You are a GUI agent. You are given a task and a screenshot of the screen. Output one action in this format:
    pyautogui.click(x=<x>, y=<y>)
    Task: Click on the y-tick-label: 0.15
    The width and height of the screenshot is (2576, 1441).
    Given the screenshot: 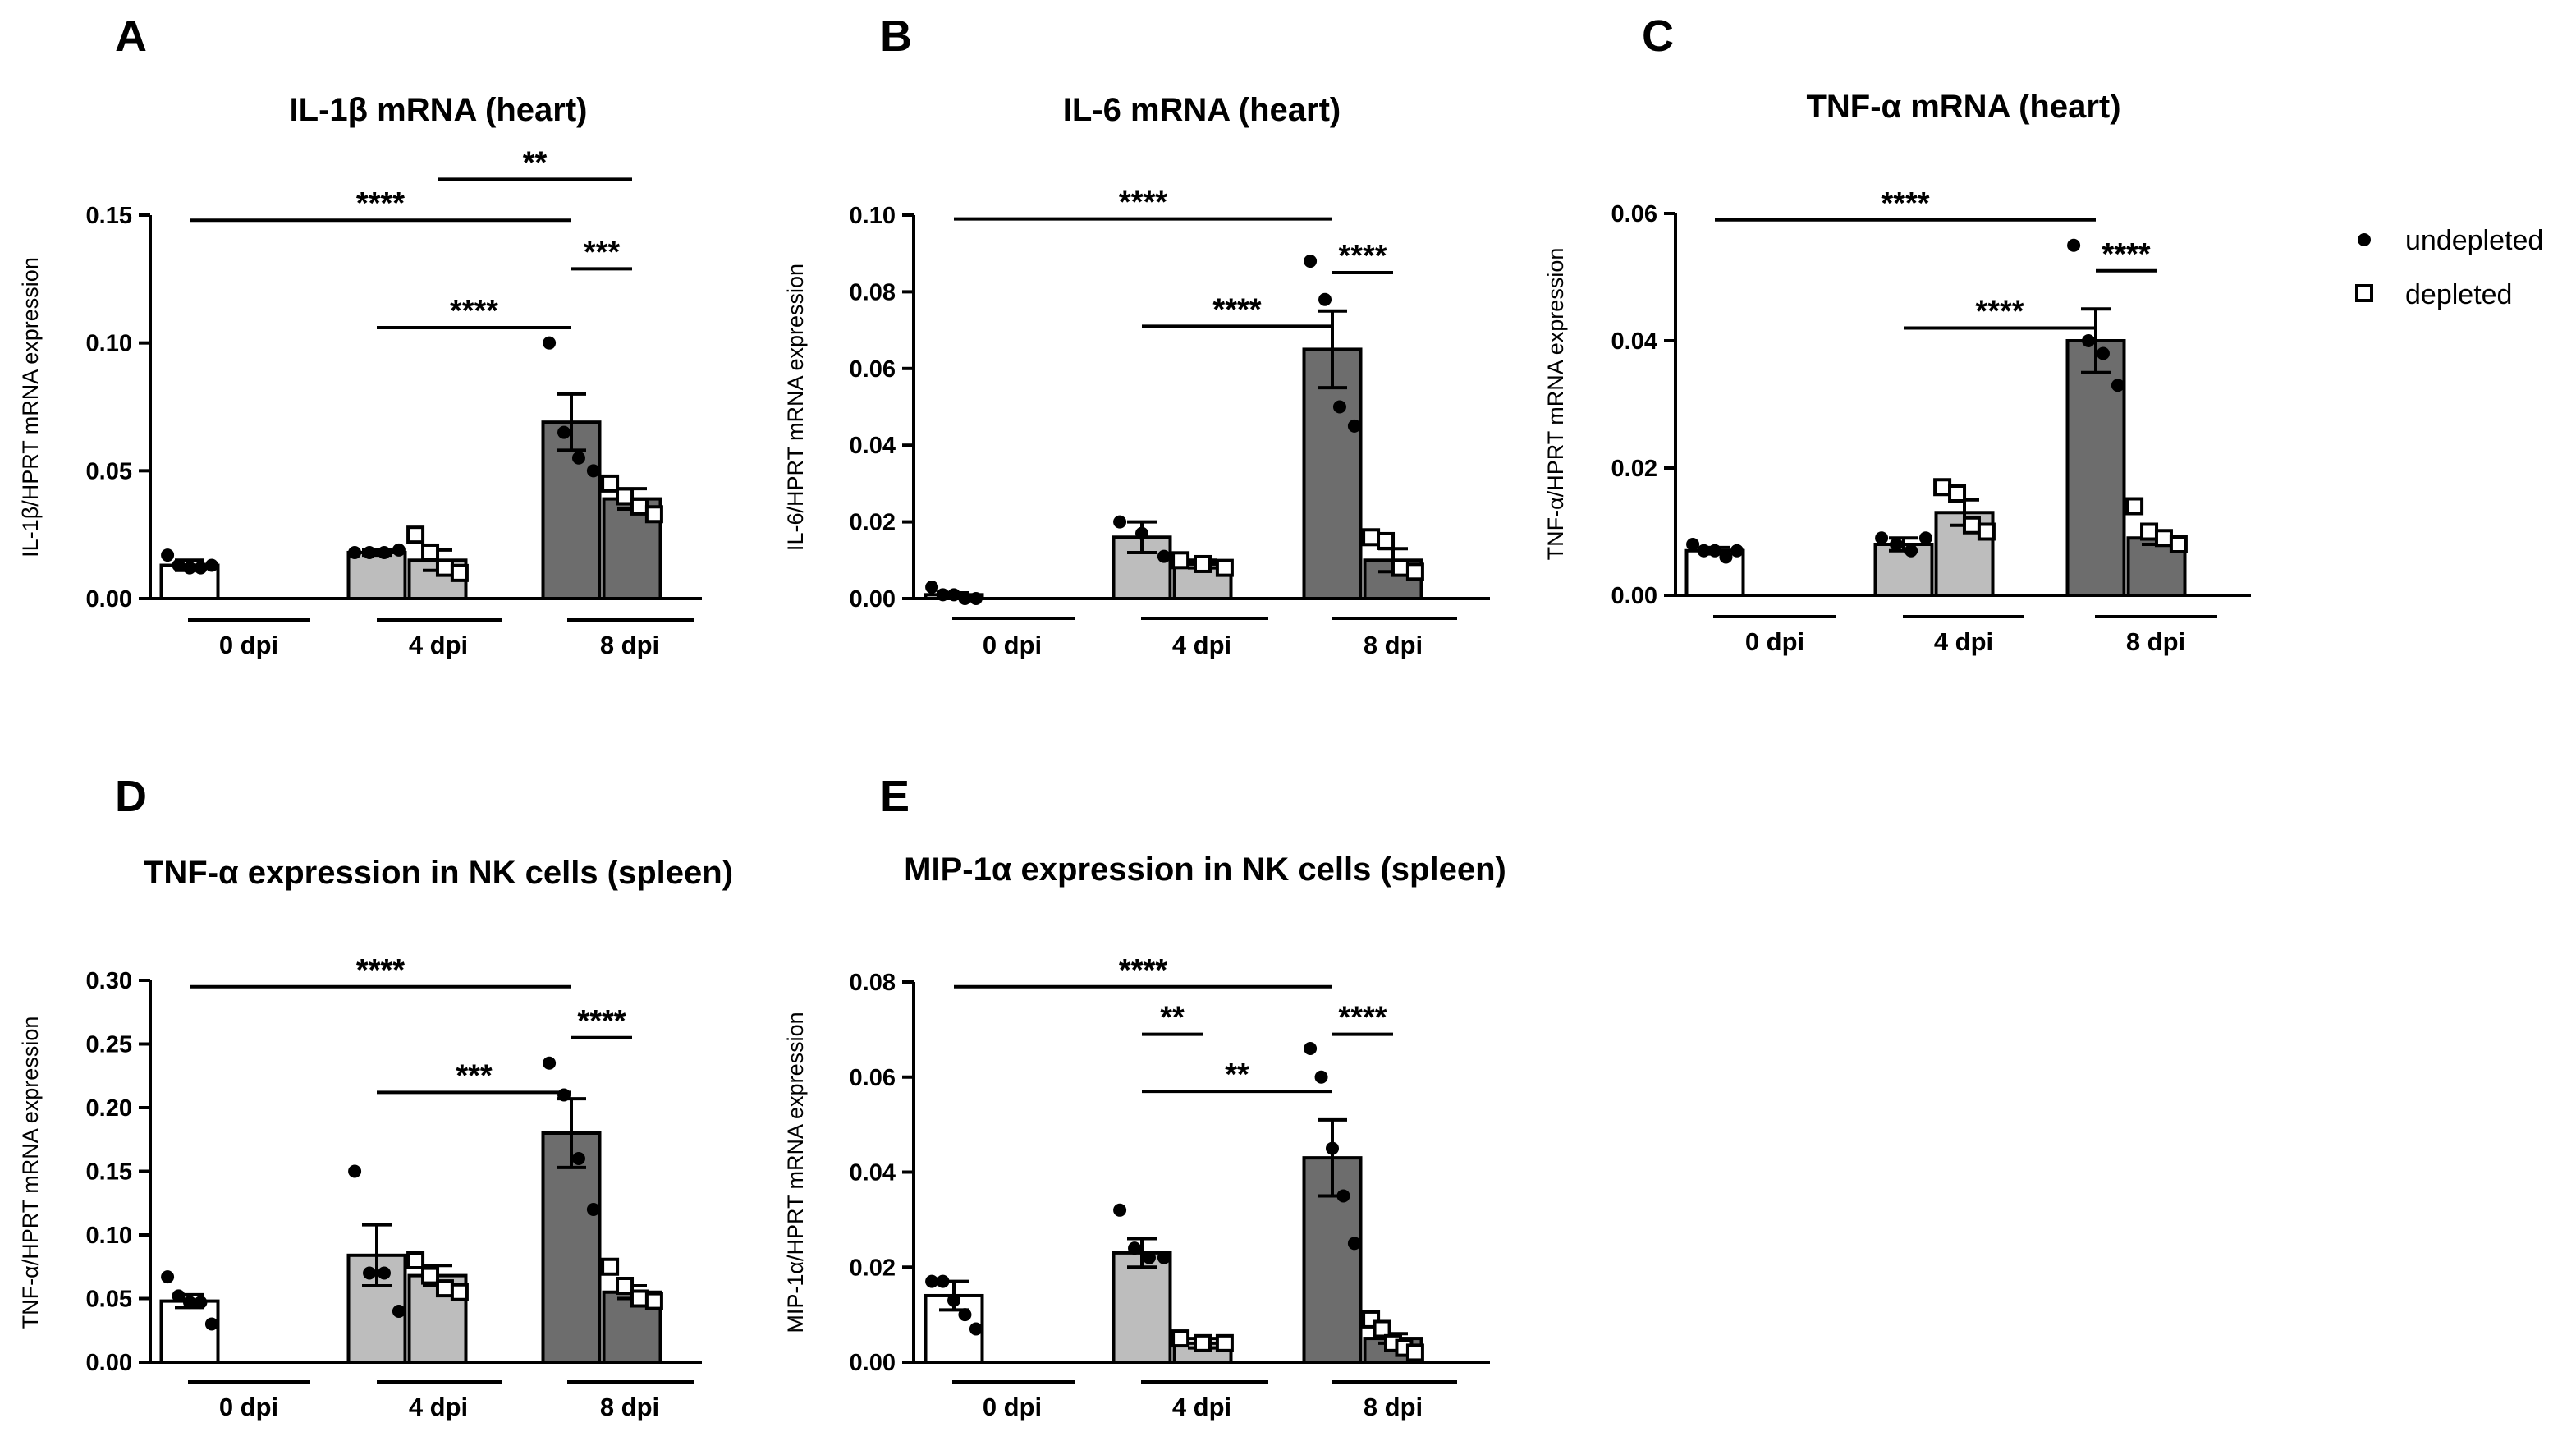 What is the action you would take?
    pyautogui.click(x=109, y=1172)
    